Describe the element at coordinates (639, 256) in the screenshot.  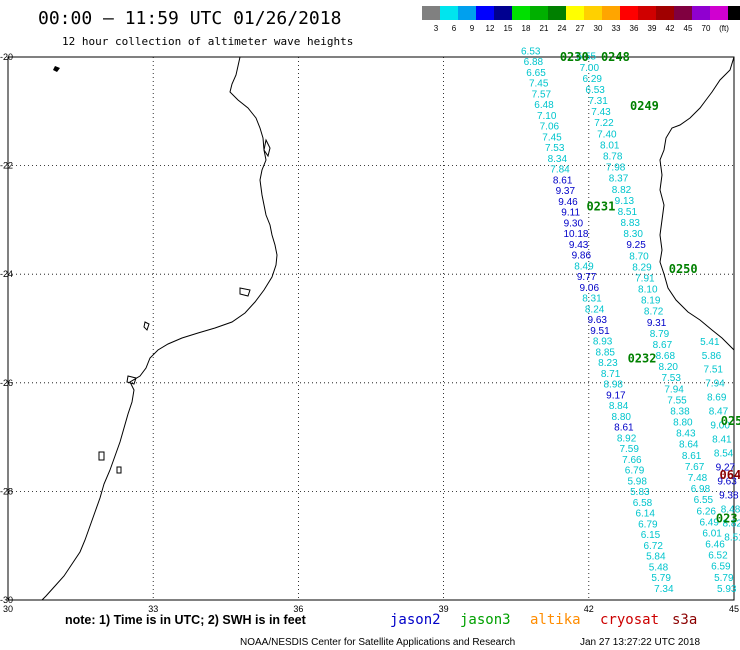
I see `wave-height-value: 8.70` at that location.